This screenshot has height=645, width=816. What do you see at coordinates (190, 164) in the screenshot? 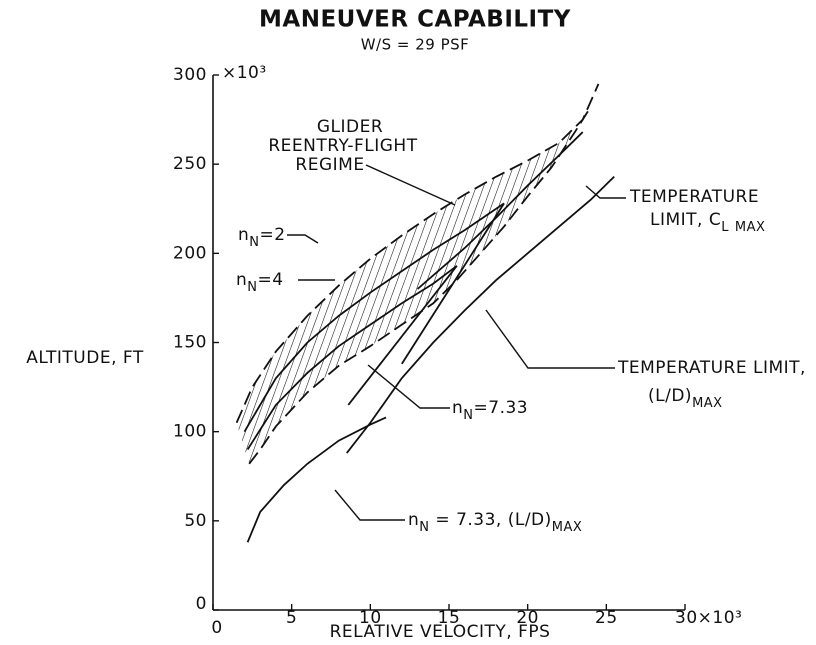
I see `y-tick-label: 250` at bounding box center [190, 164].